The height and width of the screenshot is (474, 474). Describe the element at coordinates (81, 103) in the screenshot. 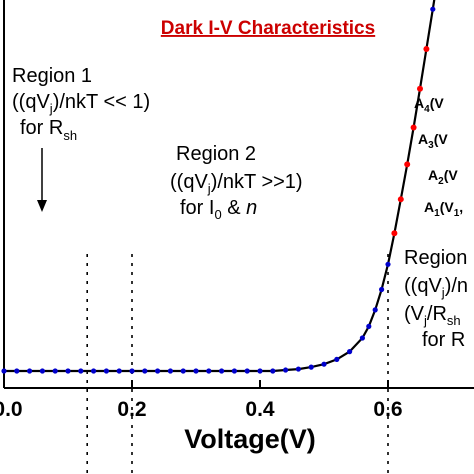

I see `region1-line2: ((qVj)/nkT << 1)` at that location.